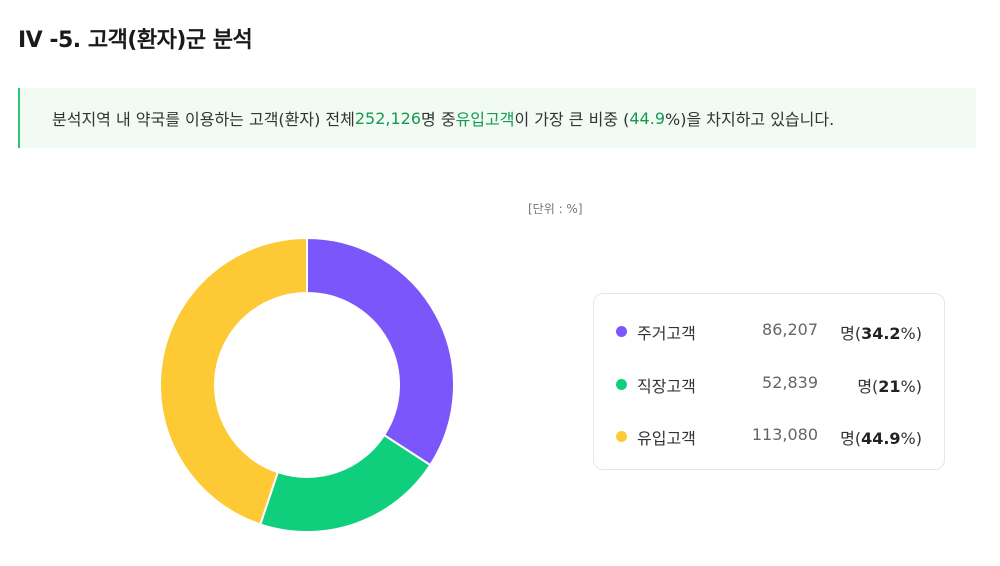 This screenshot has height=566, width=1000. I want to click on legend-percent: 명(44.9%), so click(881, 438).